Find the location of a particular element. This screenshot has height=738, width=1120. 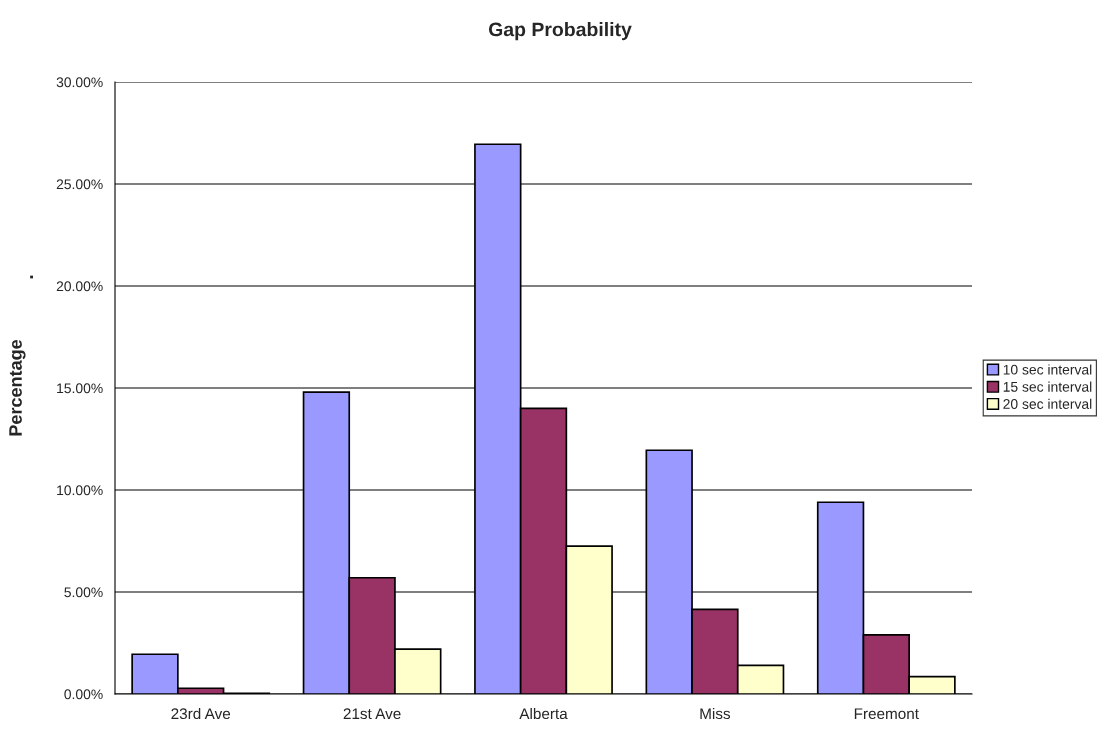

legend-label: 20 sec interval is located at coordinates (1047, 403).